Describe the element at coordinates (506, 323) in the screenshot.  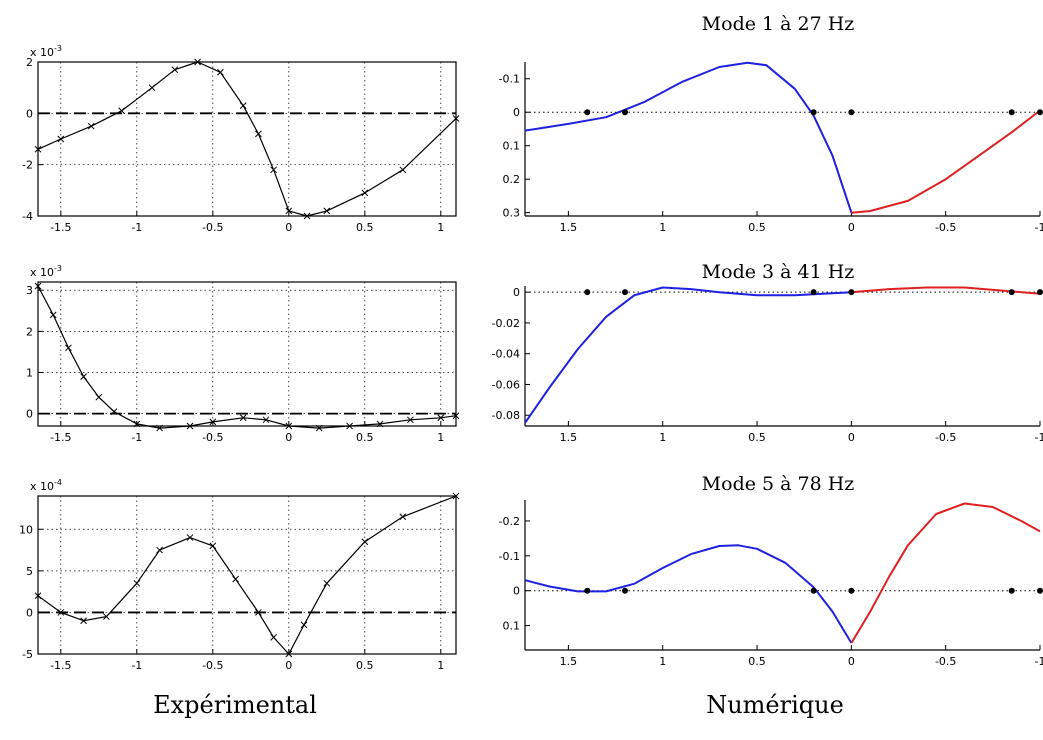
I see `y-tick-label: -0.02` at that location.